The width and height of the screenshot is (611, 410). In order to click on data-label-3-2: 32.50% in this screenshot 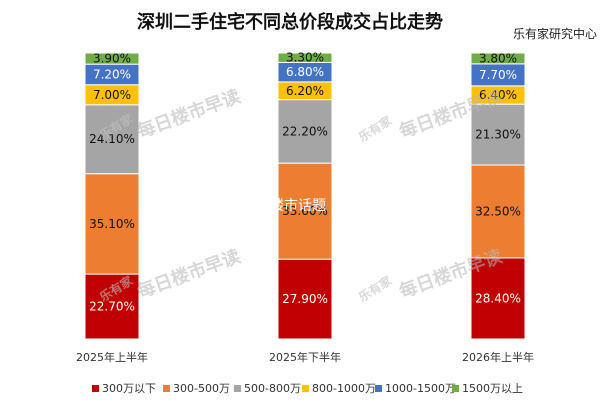, I will do `click(498, 211)`.